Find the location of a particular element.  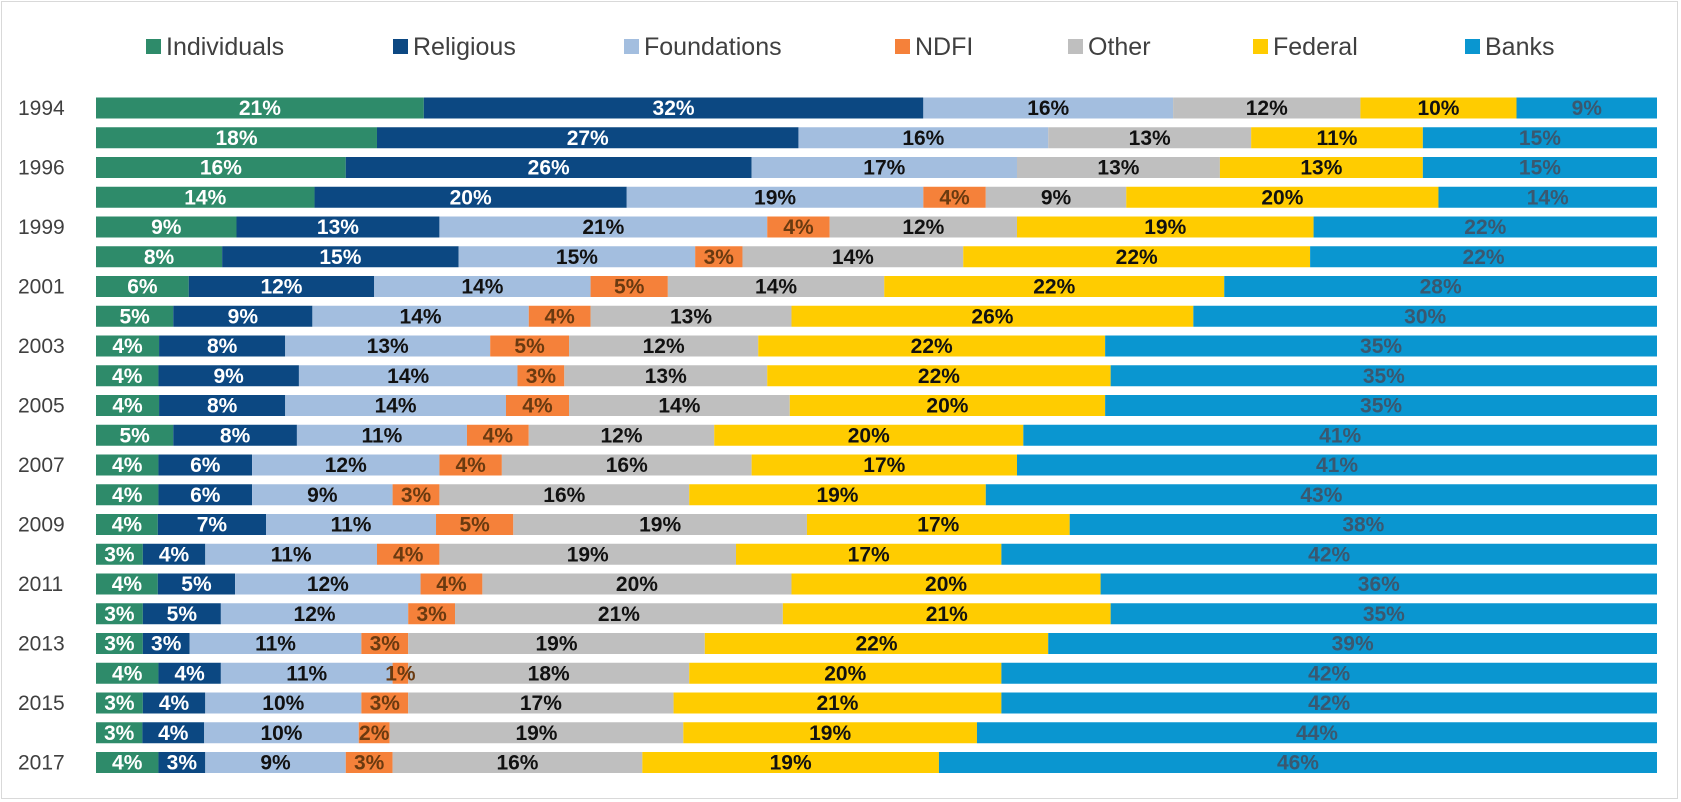

data-label-2010-religious: 4% is located at coordinates (174, 554).